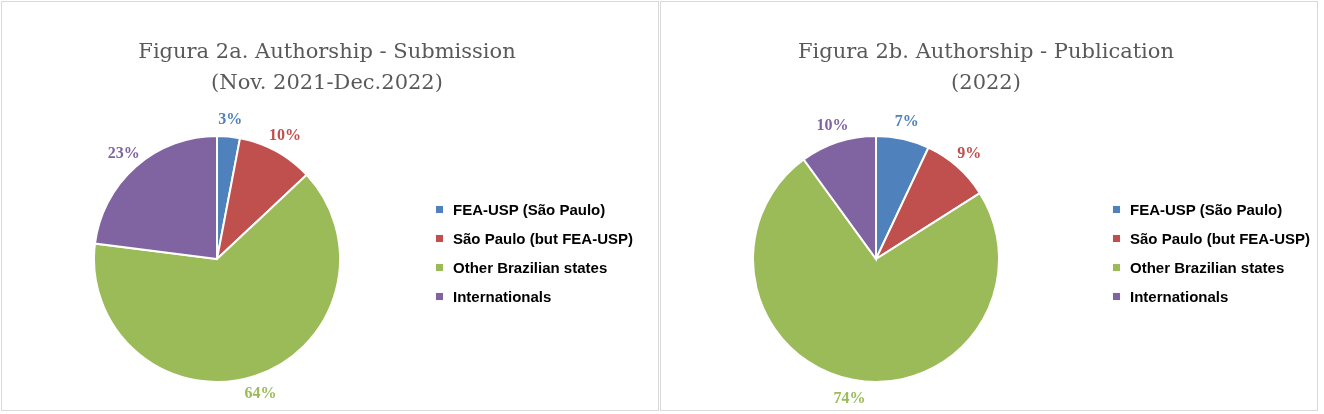 The image size is (1324, 414). What do you see at coordinates (230, 118) in the screenshot?
I see `data-label: 3%` at bounding box center [230, 118].